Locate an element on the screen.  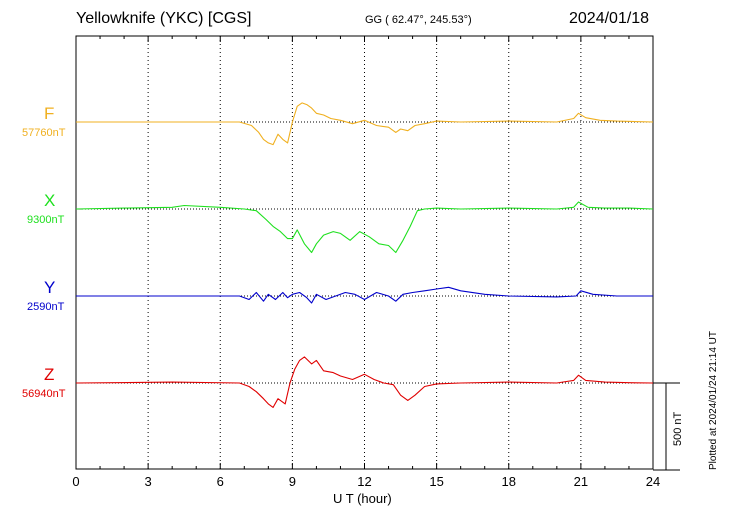
series-label-Z: Z is located at coordinates (49, 374).